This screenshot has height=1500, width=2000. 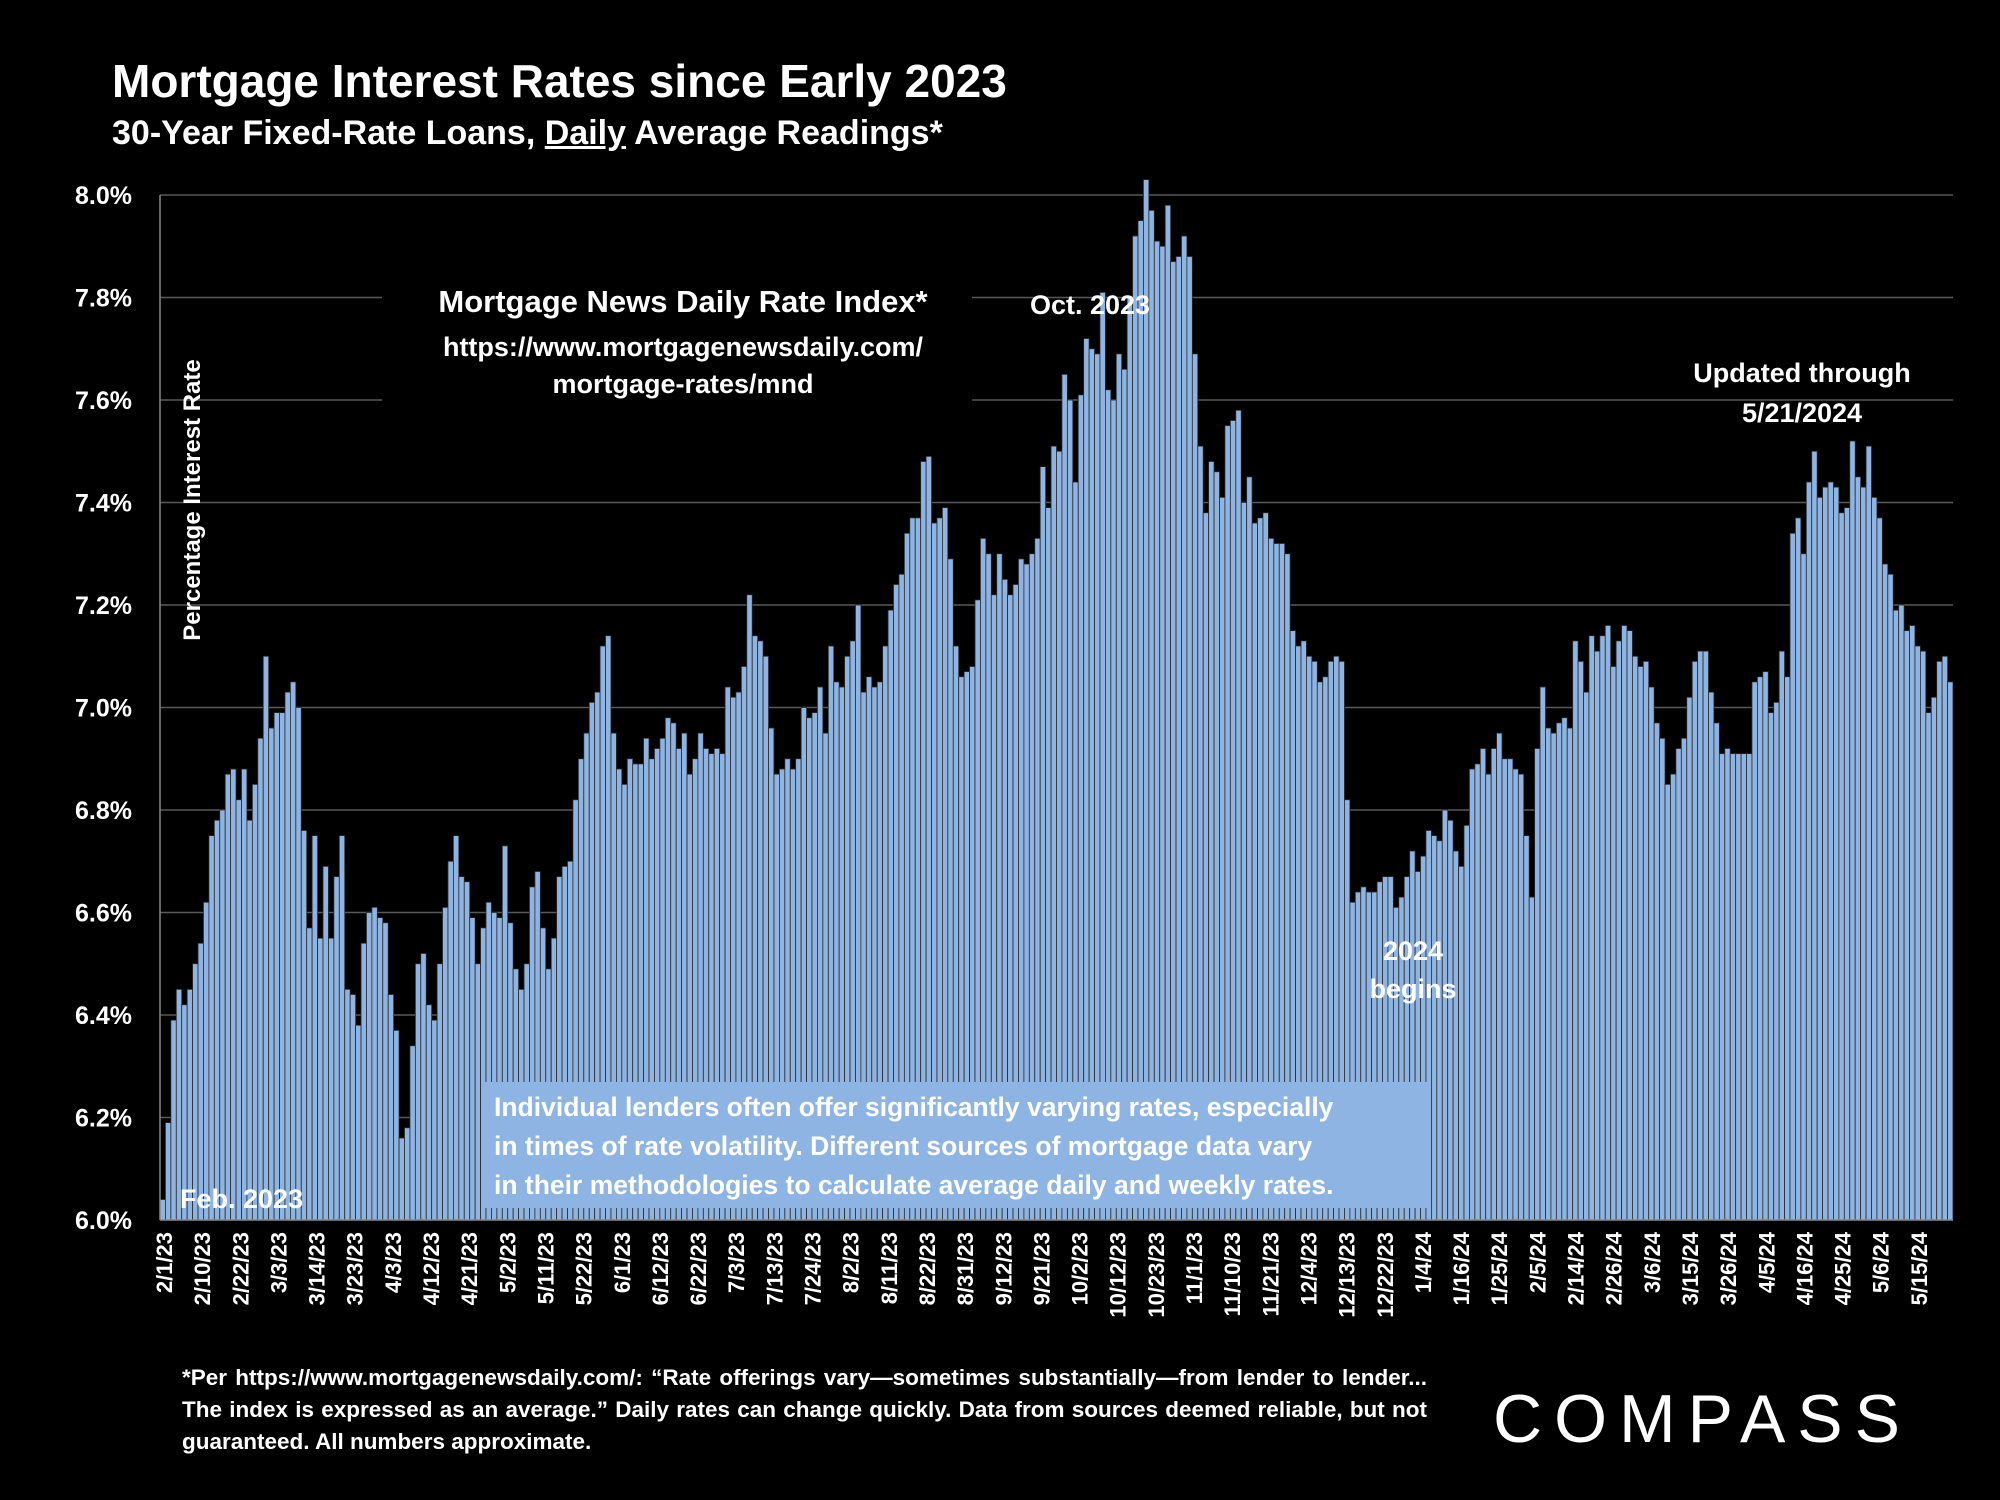 What do you see at coordinates (1802, 413) in the screenshot?
I see `updated-label-2: 5/21/2024` at bounding box center [1802, 413].